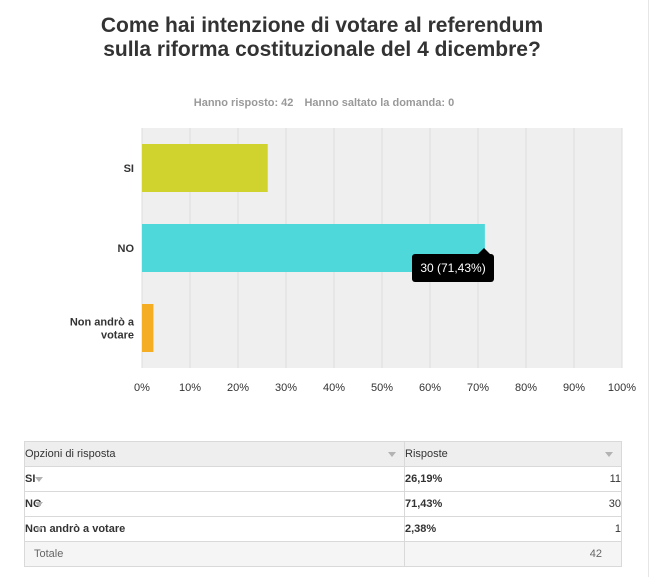  Describe the element at coordinates (453, 265) in the screenshot. I see `bar-tooltip: 30 (71,43%)` at that location.